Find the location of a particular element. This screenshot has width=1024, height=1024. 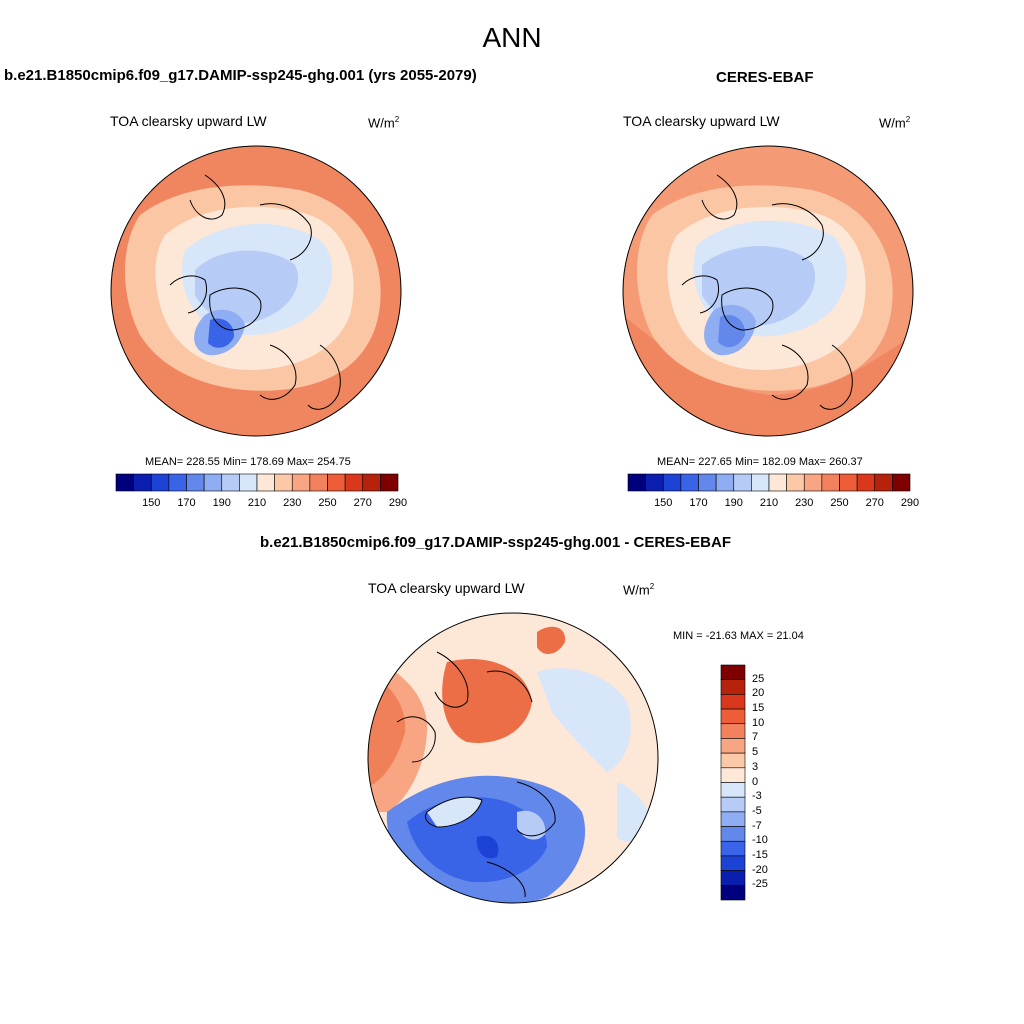

model-colorbar-tick-label: 270 is located at coordinates (362, 503).